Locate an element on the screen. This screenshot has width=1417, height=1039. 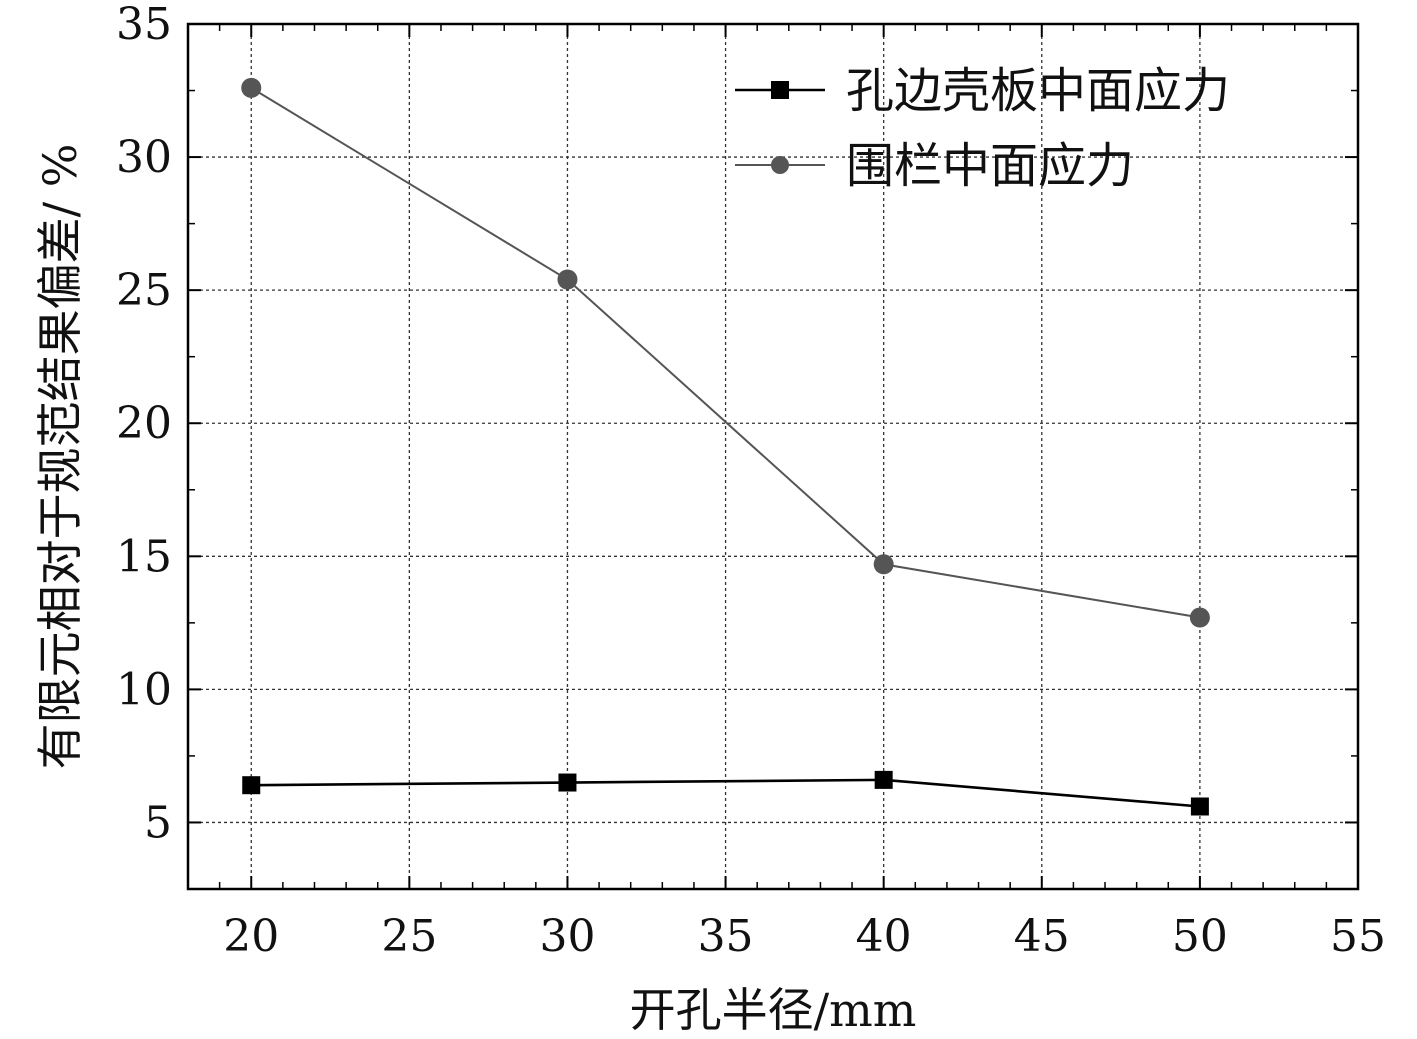
x-tick-label: 50 is located at coordinates (1200, 936).